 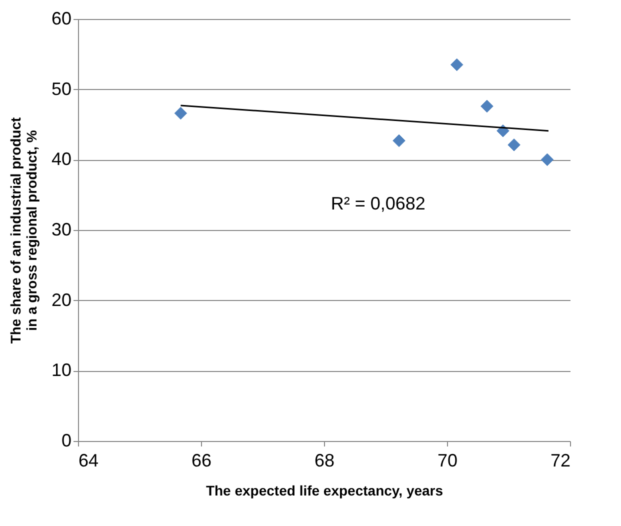 I want to click on annotation: R² = 0,0682, so click(x=378, y=204).